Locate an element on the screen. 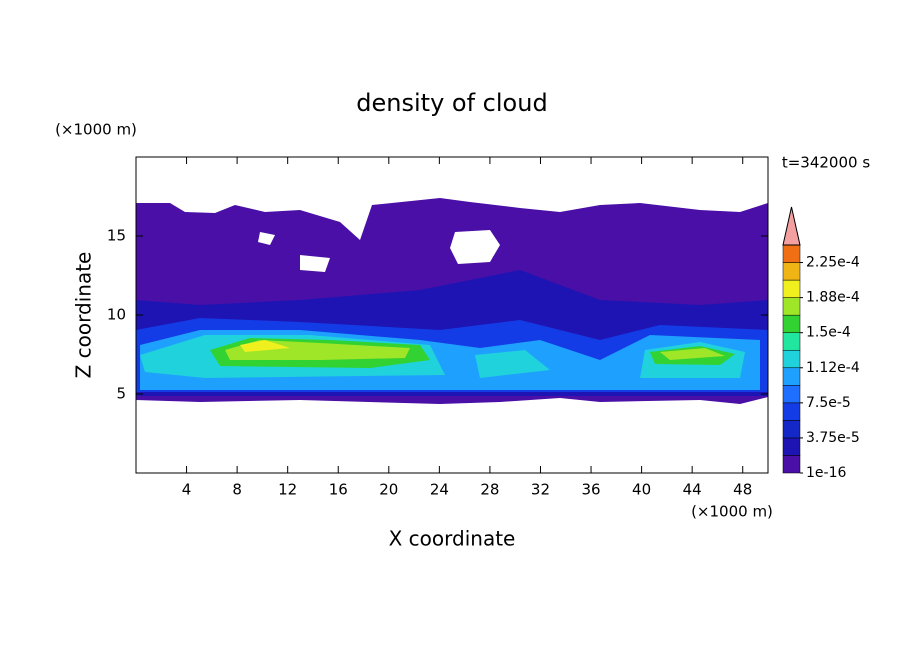  x-axis-label: X coordinate is located at coordinates (452, 539).